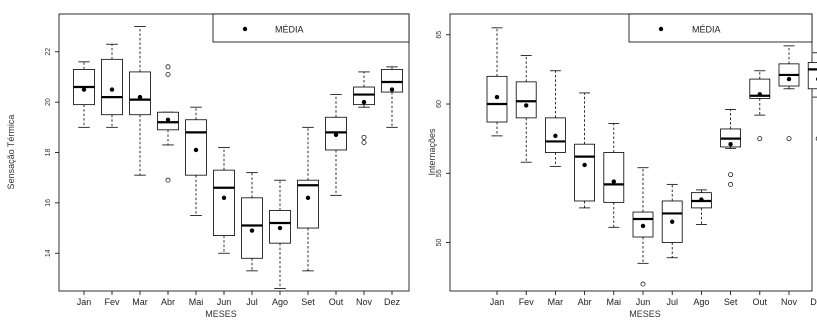 This screenshot has height=321, width=817. What do you see at coordinates (48, 102) in the screenshot?
I see `y-tick-label: 20` at bounding box center [48, 102].